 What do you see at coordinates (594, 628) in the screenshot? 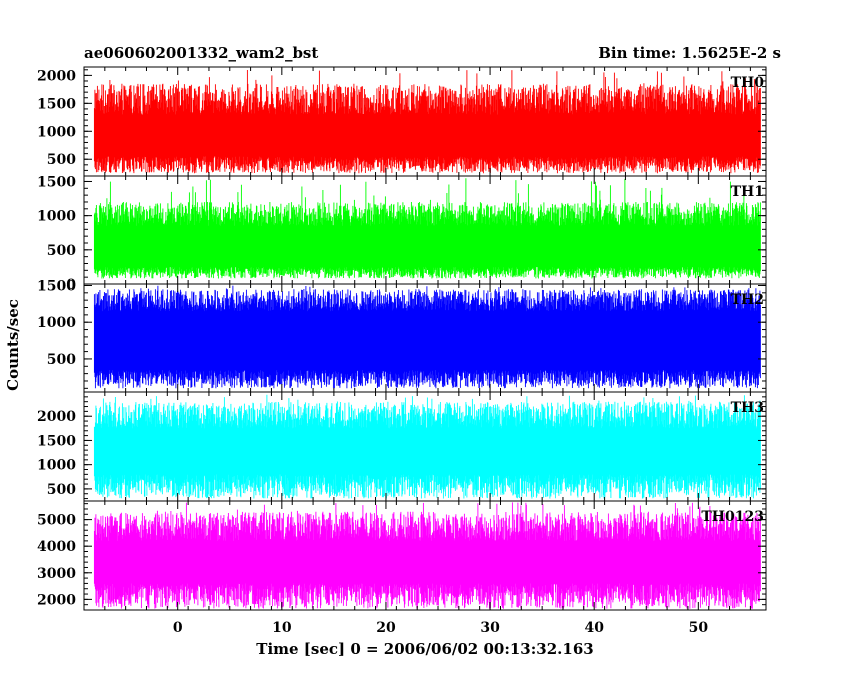
I see `x-tick-label: 40` at bounding box center [594, 628].